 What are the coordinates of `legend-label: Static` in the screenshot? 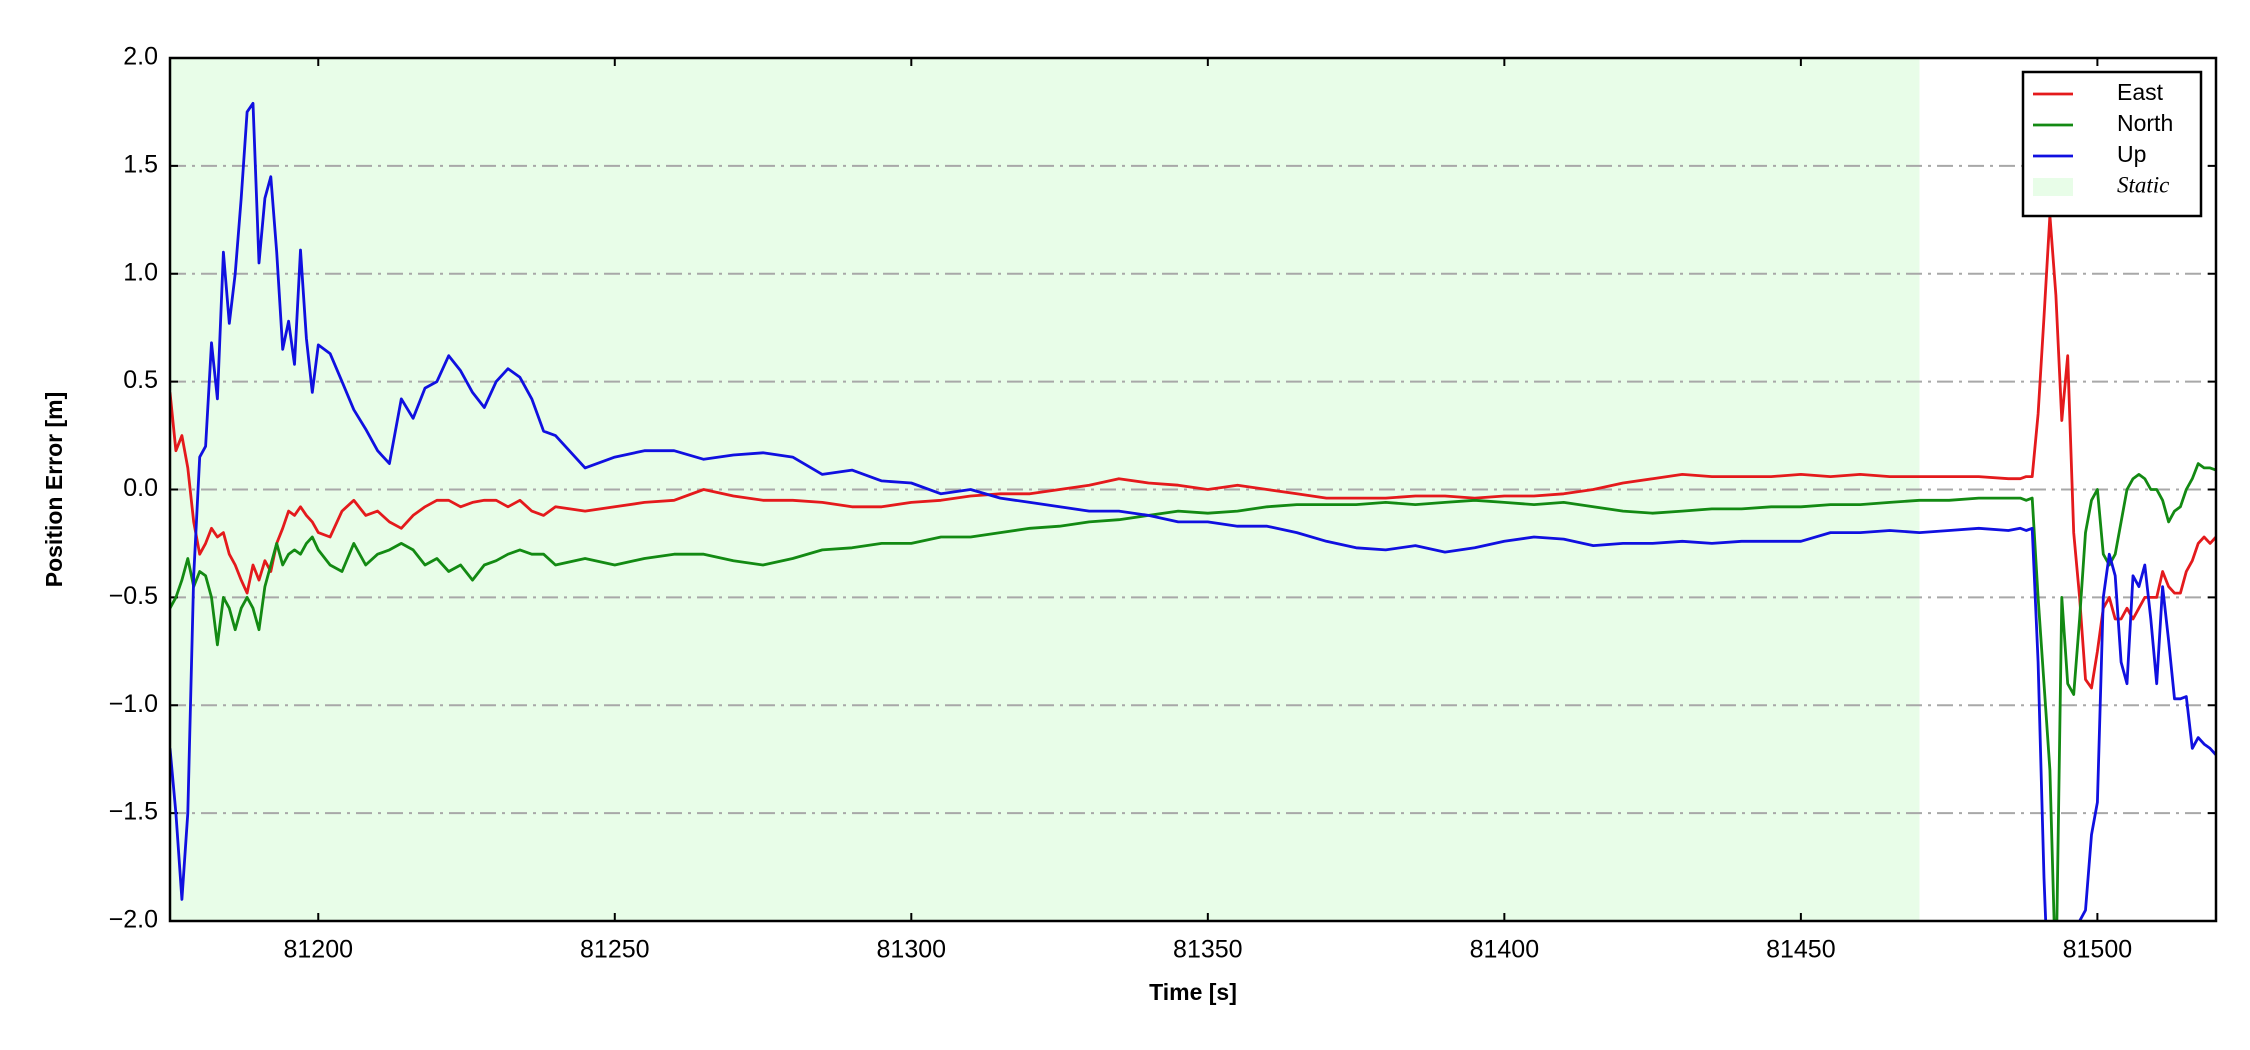 It's located at (2143, 184).